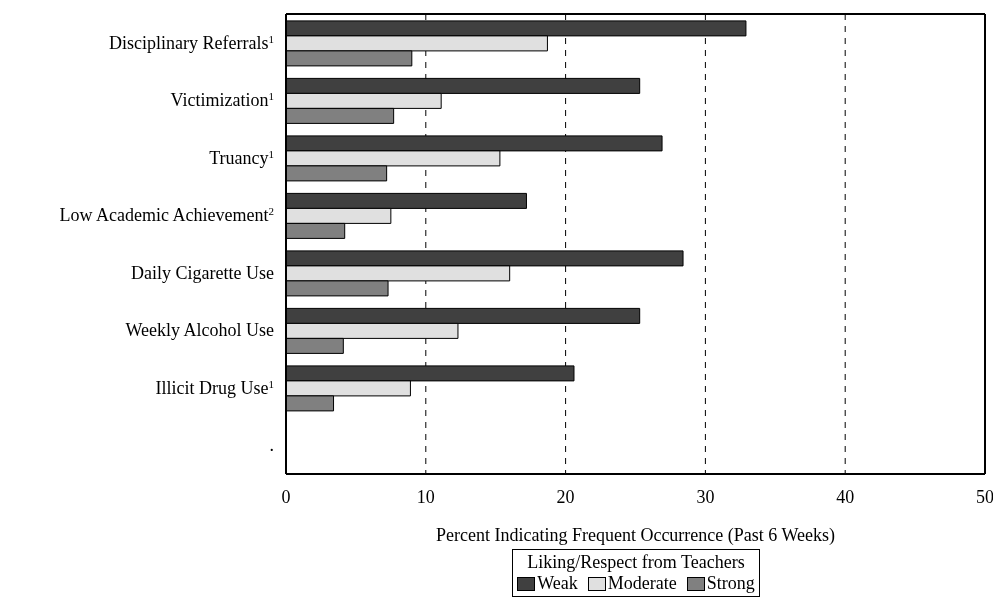 The height and width of the screenshot is (597, 1001). Describe the element at coordinates (214, 387) in the screenshot. I see `y-tick-label: Illicit Drug Use$^{1}$` at that location.